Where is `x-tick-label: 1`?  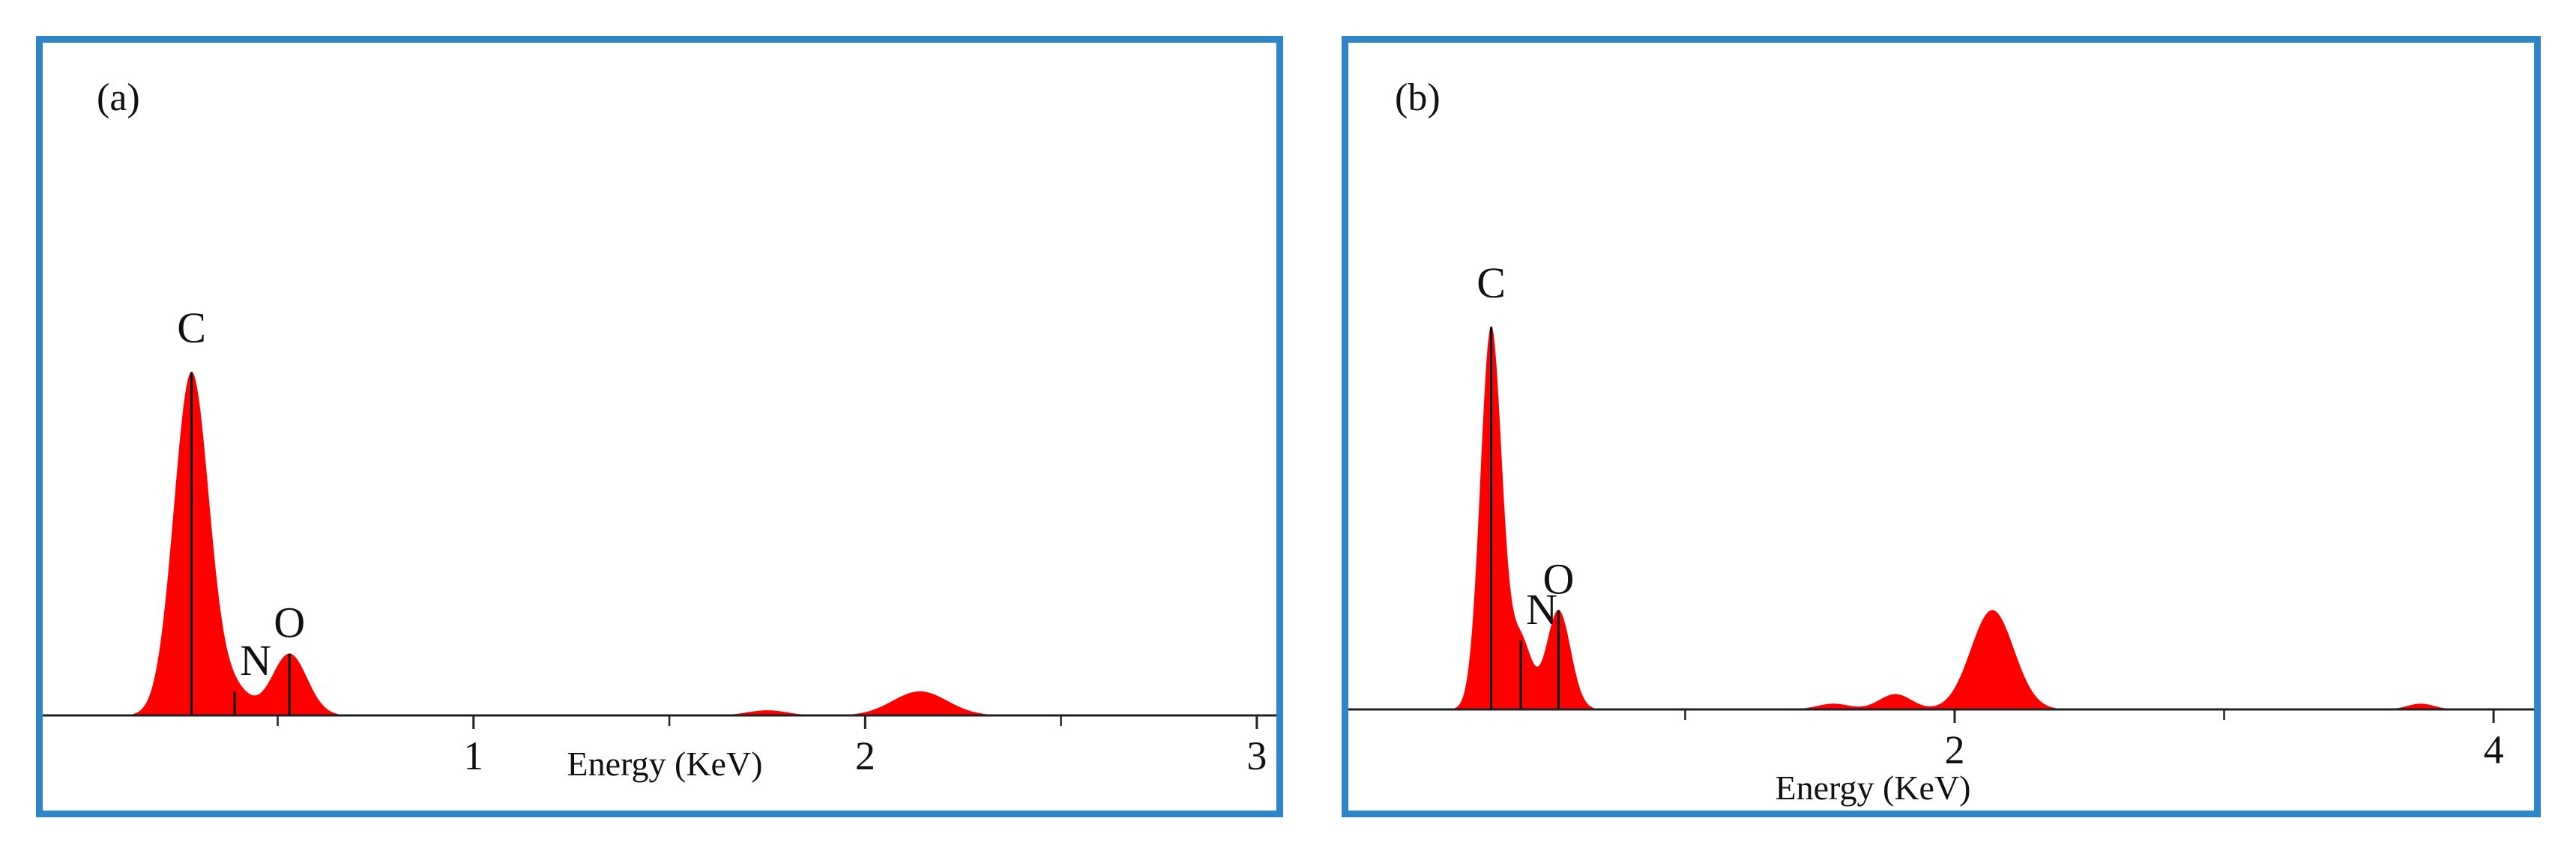 x-tick-label: 1 is located at coordinates (473, 755).